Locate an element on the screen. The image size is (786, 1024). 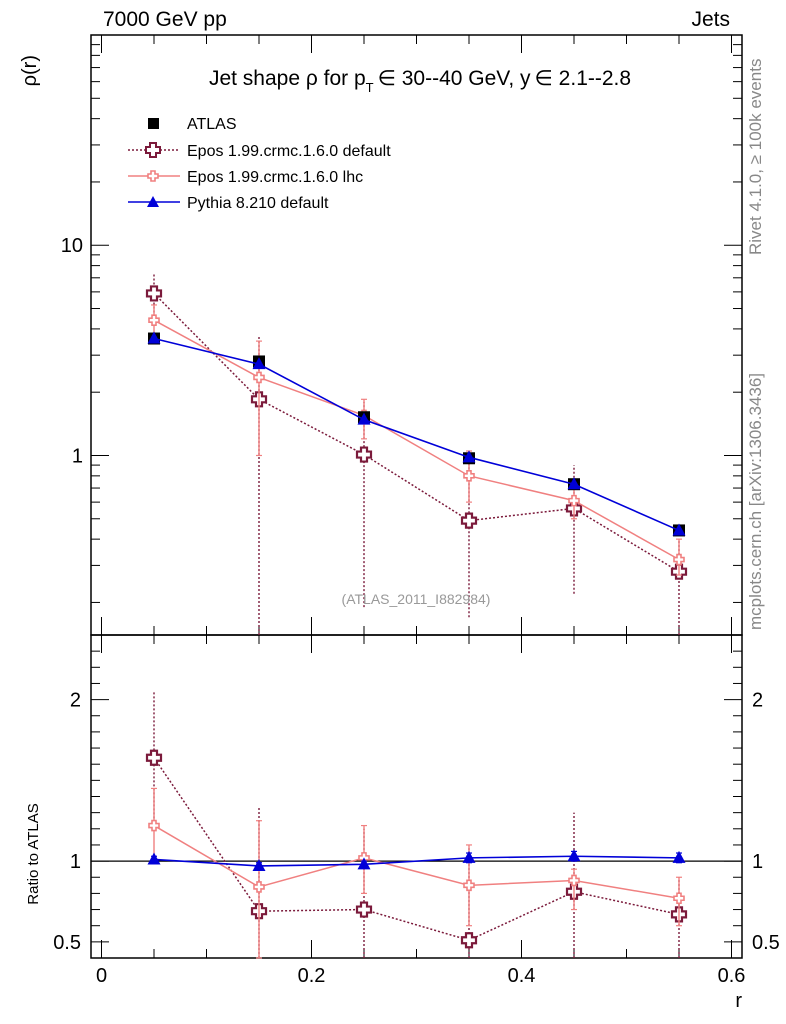
ratio-y-tick-label: 0.5 is located at coordinates (67, 943).